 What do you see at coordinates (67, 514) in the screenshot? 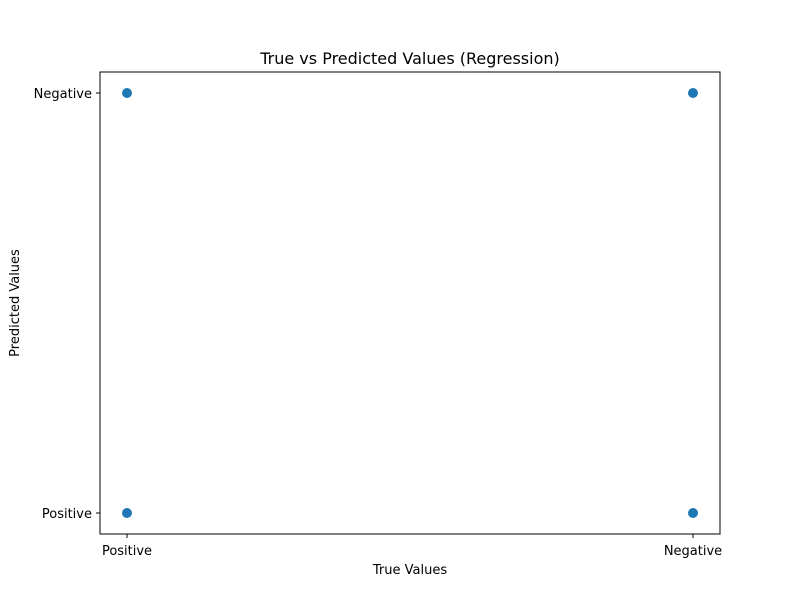
I see `y-tick-label: Positive` at bounding box center [67, 514].